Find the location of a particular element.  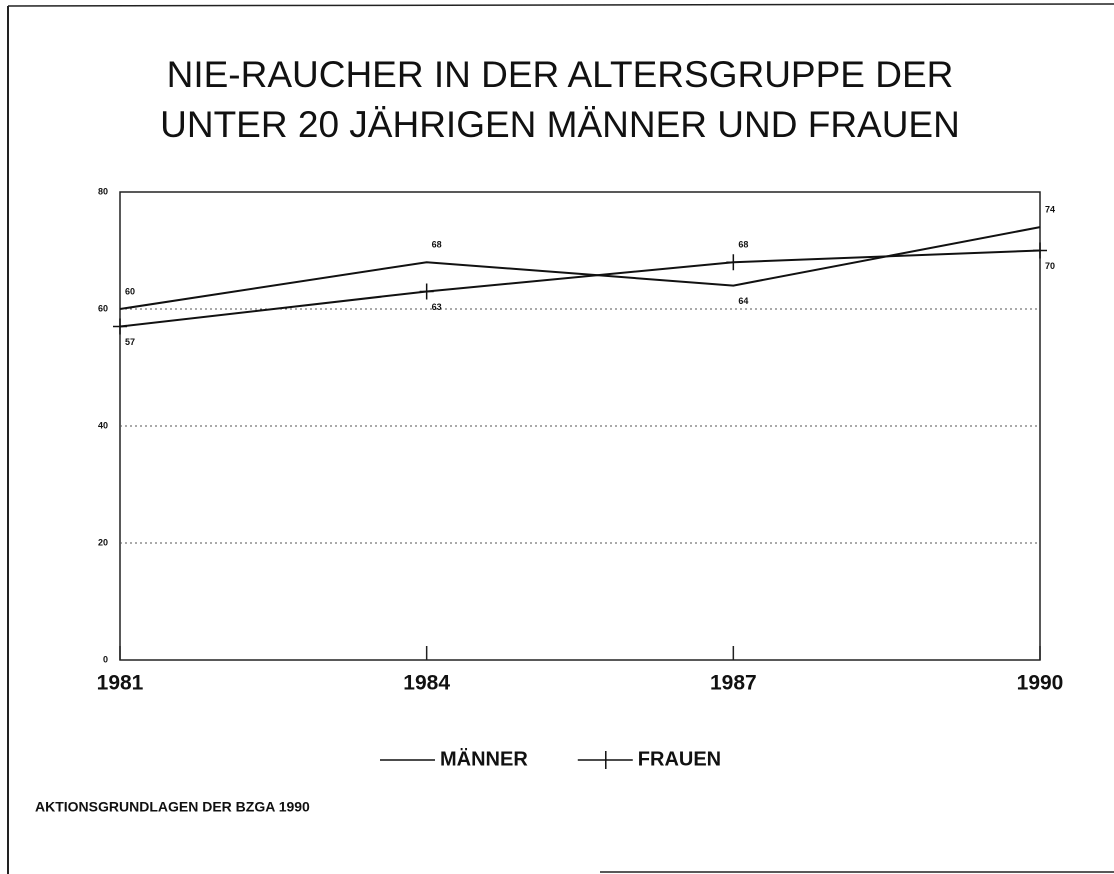

chart-title: UNTER 20 JÄHRIGEN MÄNNER UND FRAUEN is located at coordinates (560, 124).